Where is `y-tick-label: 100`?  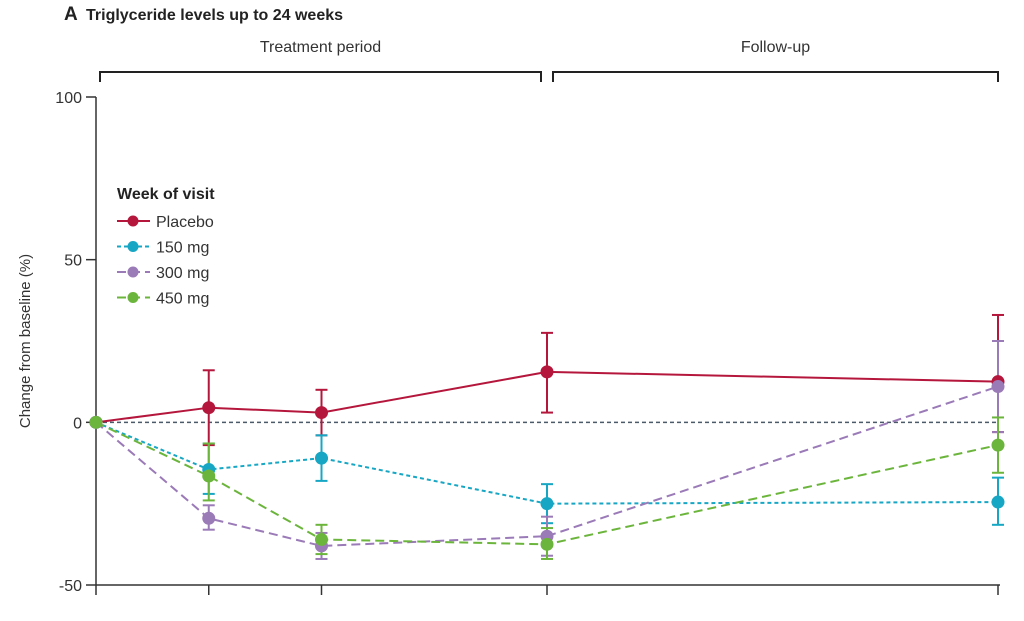 y-tick-label: 100 is located at coordinates (68, 98).